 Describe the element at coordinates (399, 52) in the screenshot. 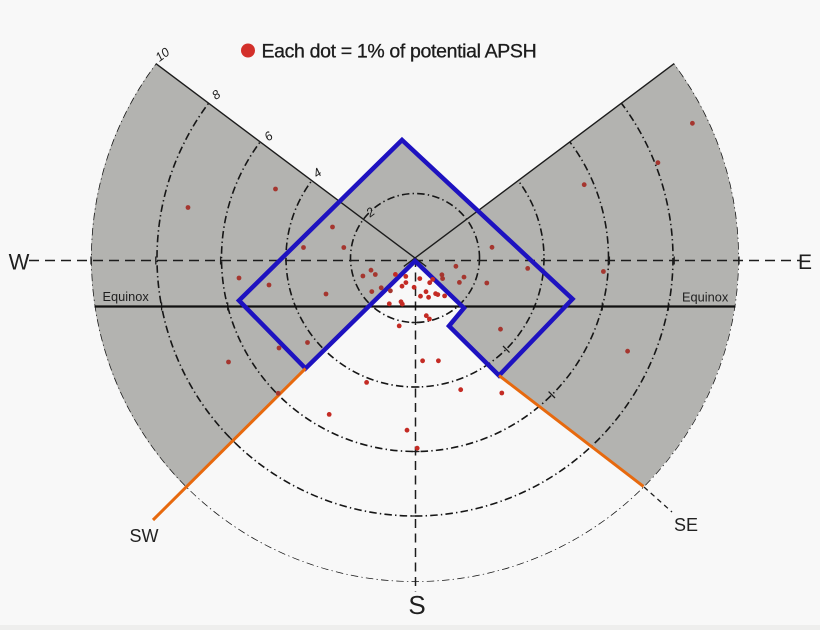

I see `svg-text:Each dot = 1% of potential APS: Each dot = 1% of potential APSH` at that location.